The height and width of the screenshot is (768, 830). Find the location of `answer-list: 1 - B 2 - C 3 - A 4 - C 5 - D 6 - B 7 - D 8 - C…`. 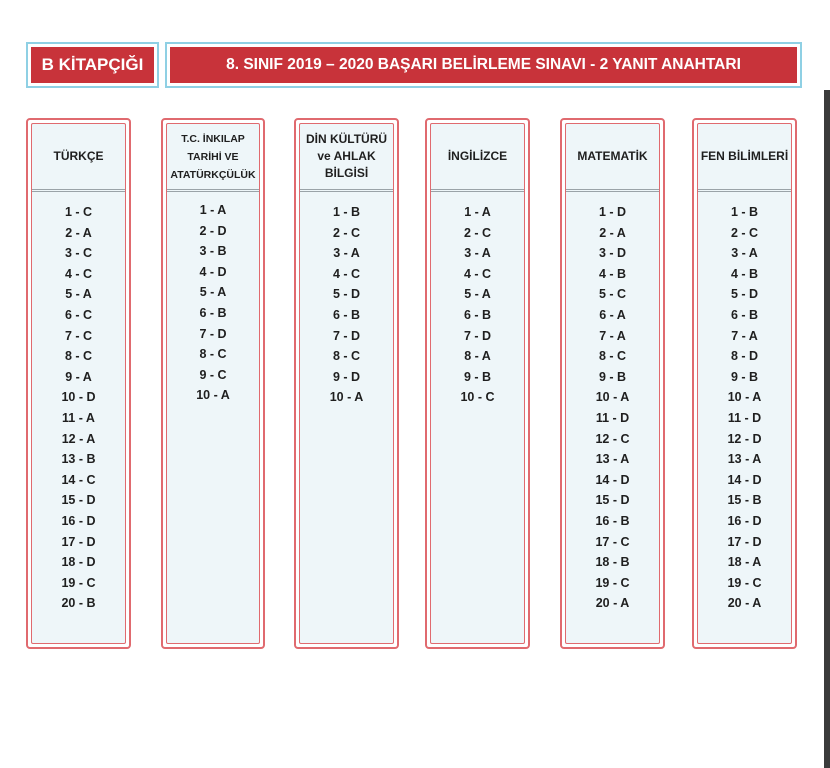

answer-list: 1 - B 2 - C 3 - A 4 - C 5 - D 6 - B 7 - D 8 - C… is located at coordinates (346, 300).